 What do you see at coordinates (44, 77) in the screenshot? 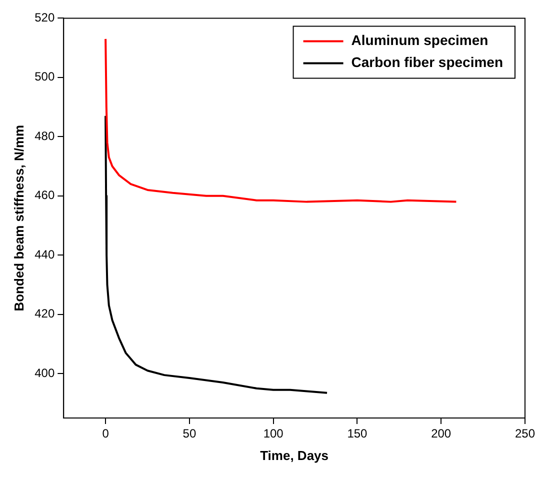
I see `y-tick-label: 500` at bounding box center [44, 77].